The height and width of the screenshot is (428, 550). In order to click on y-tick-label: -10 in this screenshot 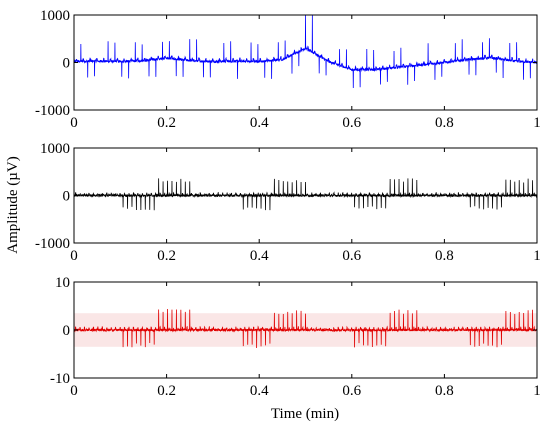, I will do `click(60, 379)`.